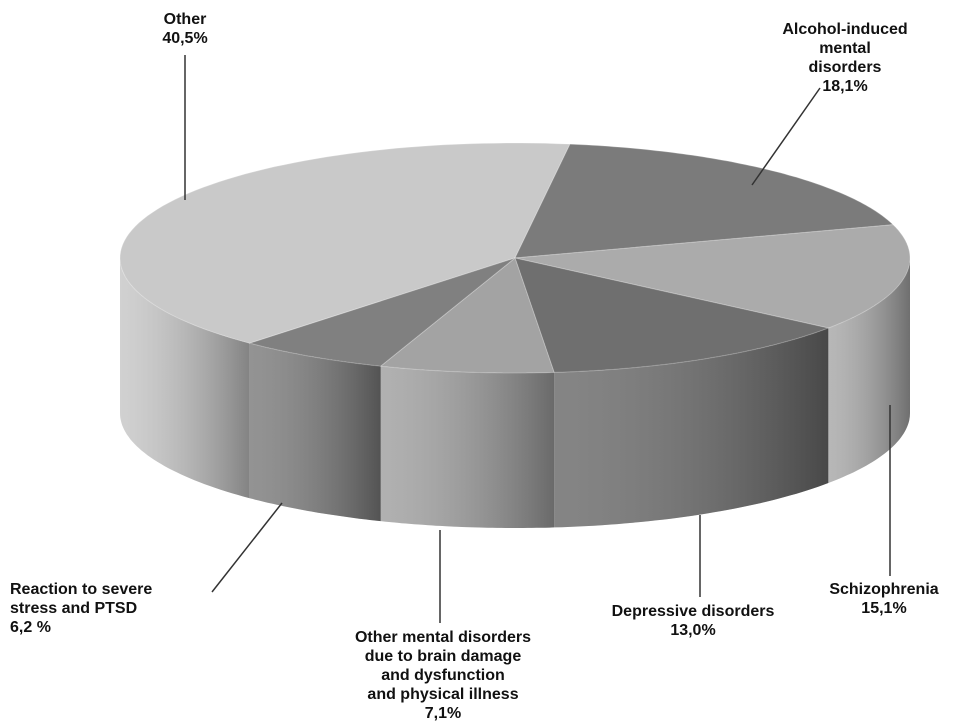 This screenshot has width=972, height=727. What do you see at coordinates (443, 713) in the screenshot?
I see `value-label: 7,1%` at bounding box center [443, 713].